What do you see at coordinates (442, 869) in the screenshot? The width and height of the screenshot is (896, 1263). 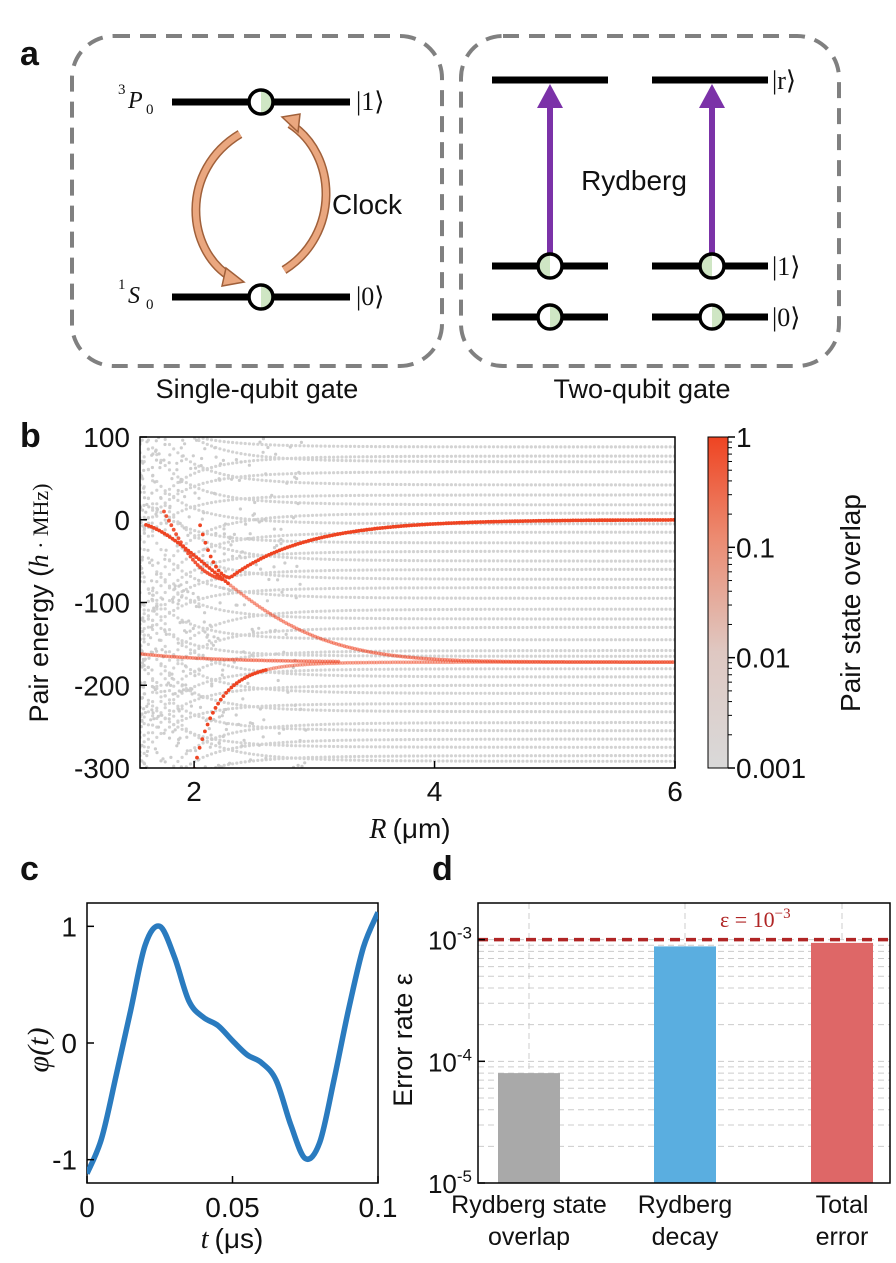 I see `panel-d-label: d` at bounding box center [442, 869].